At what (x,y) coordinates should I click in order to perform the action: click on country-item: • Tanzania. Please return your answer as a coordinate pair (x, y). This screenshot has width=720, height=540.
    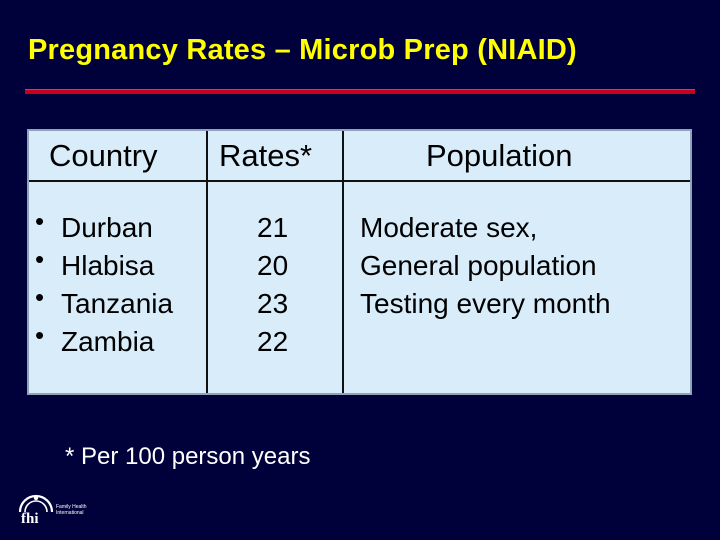
    Looking at the image, I should click on (104, 302).